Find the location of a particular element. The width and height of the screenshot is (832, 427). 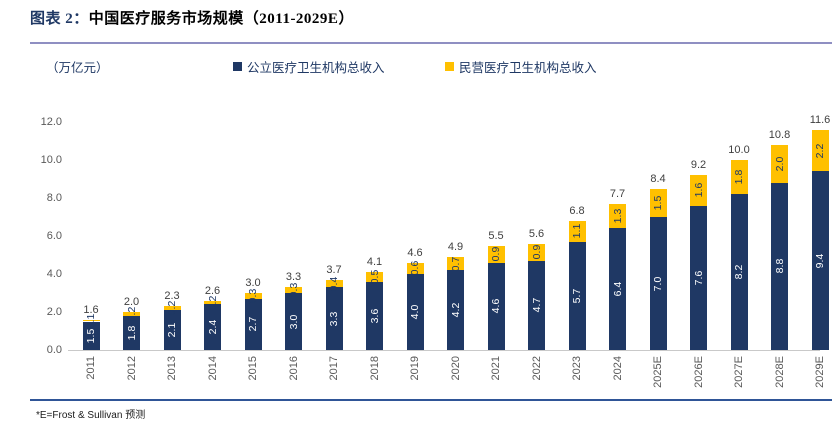

bar-value-label-public: 7.6 is located at coordinates (698, 278).